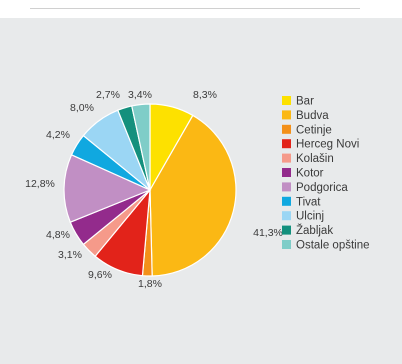 This screenshot has width=402, height=364. What do you see at coordinates (140, 95) in the screenshot?
I see `slice-value-label: 3,4%` at bounding box center [140, 95].